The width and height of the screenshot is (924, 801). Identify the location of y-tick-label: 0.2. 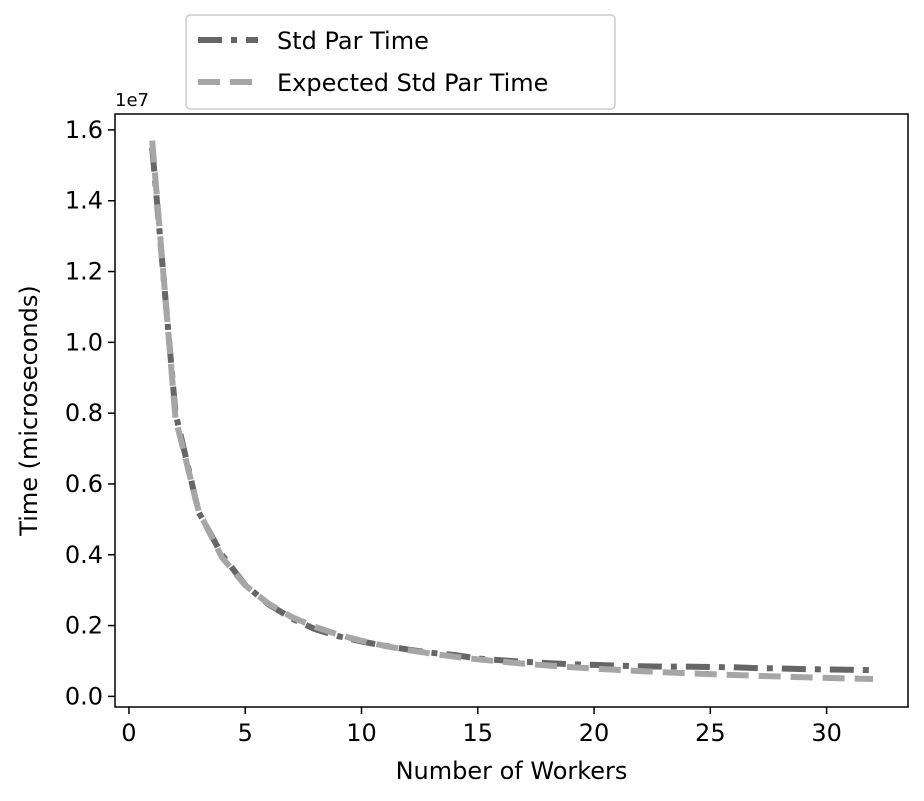
(84, 626).